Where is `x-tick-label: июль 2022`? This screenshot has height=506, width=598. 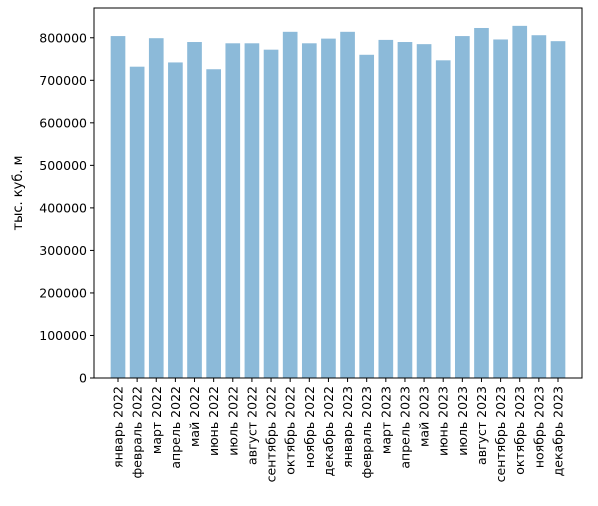
x-tick-label: июль 2022 is located at coordinates (232, 421).